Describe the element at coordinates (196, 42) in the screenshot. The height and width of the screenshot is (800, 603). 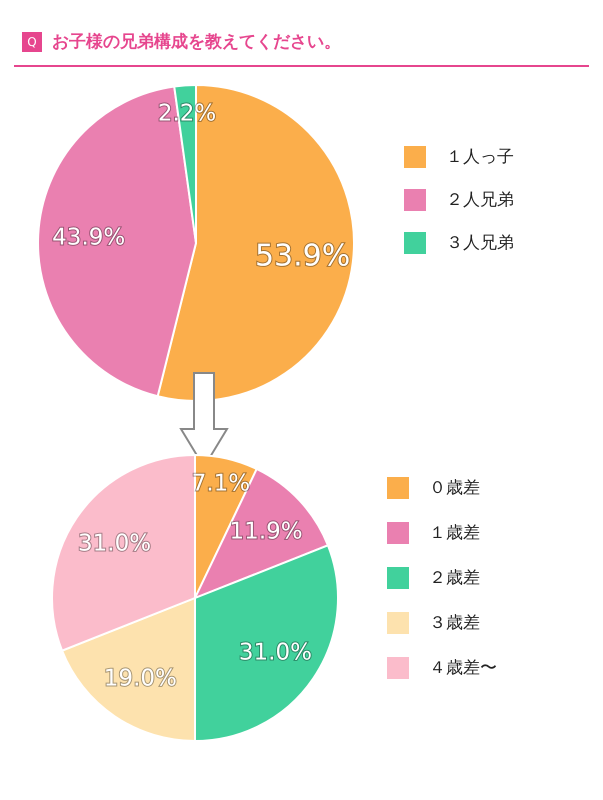
I see `chart-title: お子様の兄弟構成を教えてください。` at that location.